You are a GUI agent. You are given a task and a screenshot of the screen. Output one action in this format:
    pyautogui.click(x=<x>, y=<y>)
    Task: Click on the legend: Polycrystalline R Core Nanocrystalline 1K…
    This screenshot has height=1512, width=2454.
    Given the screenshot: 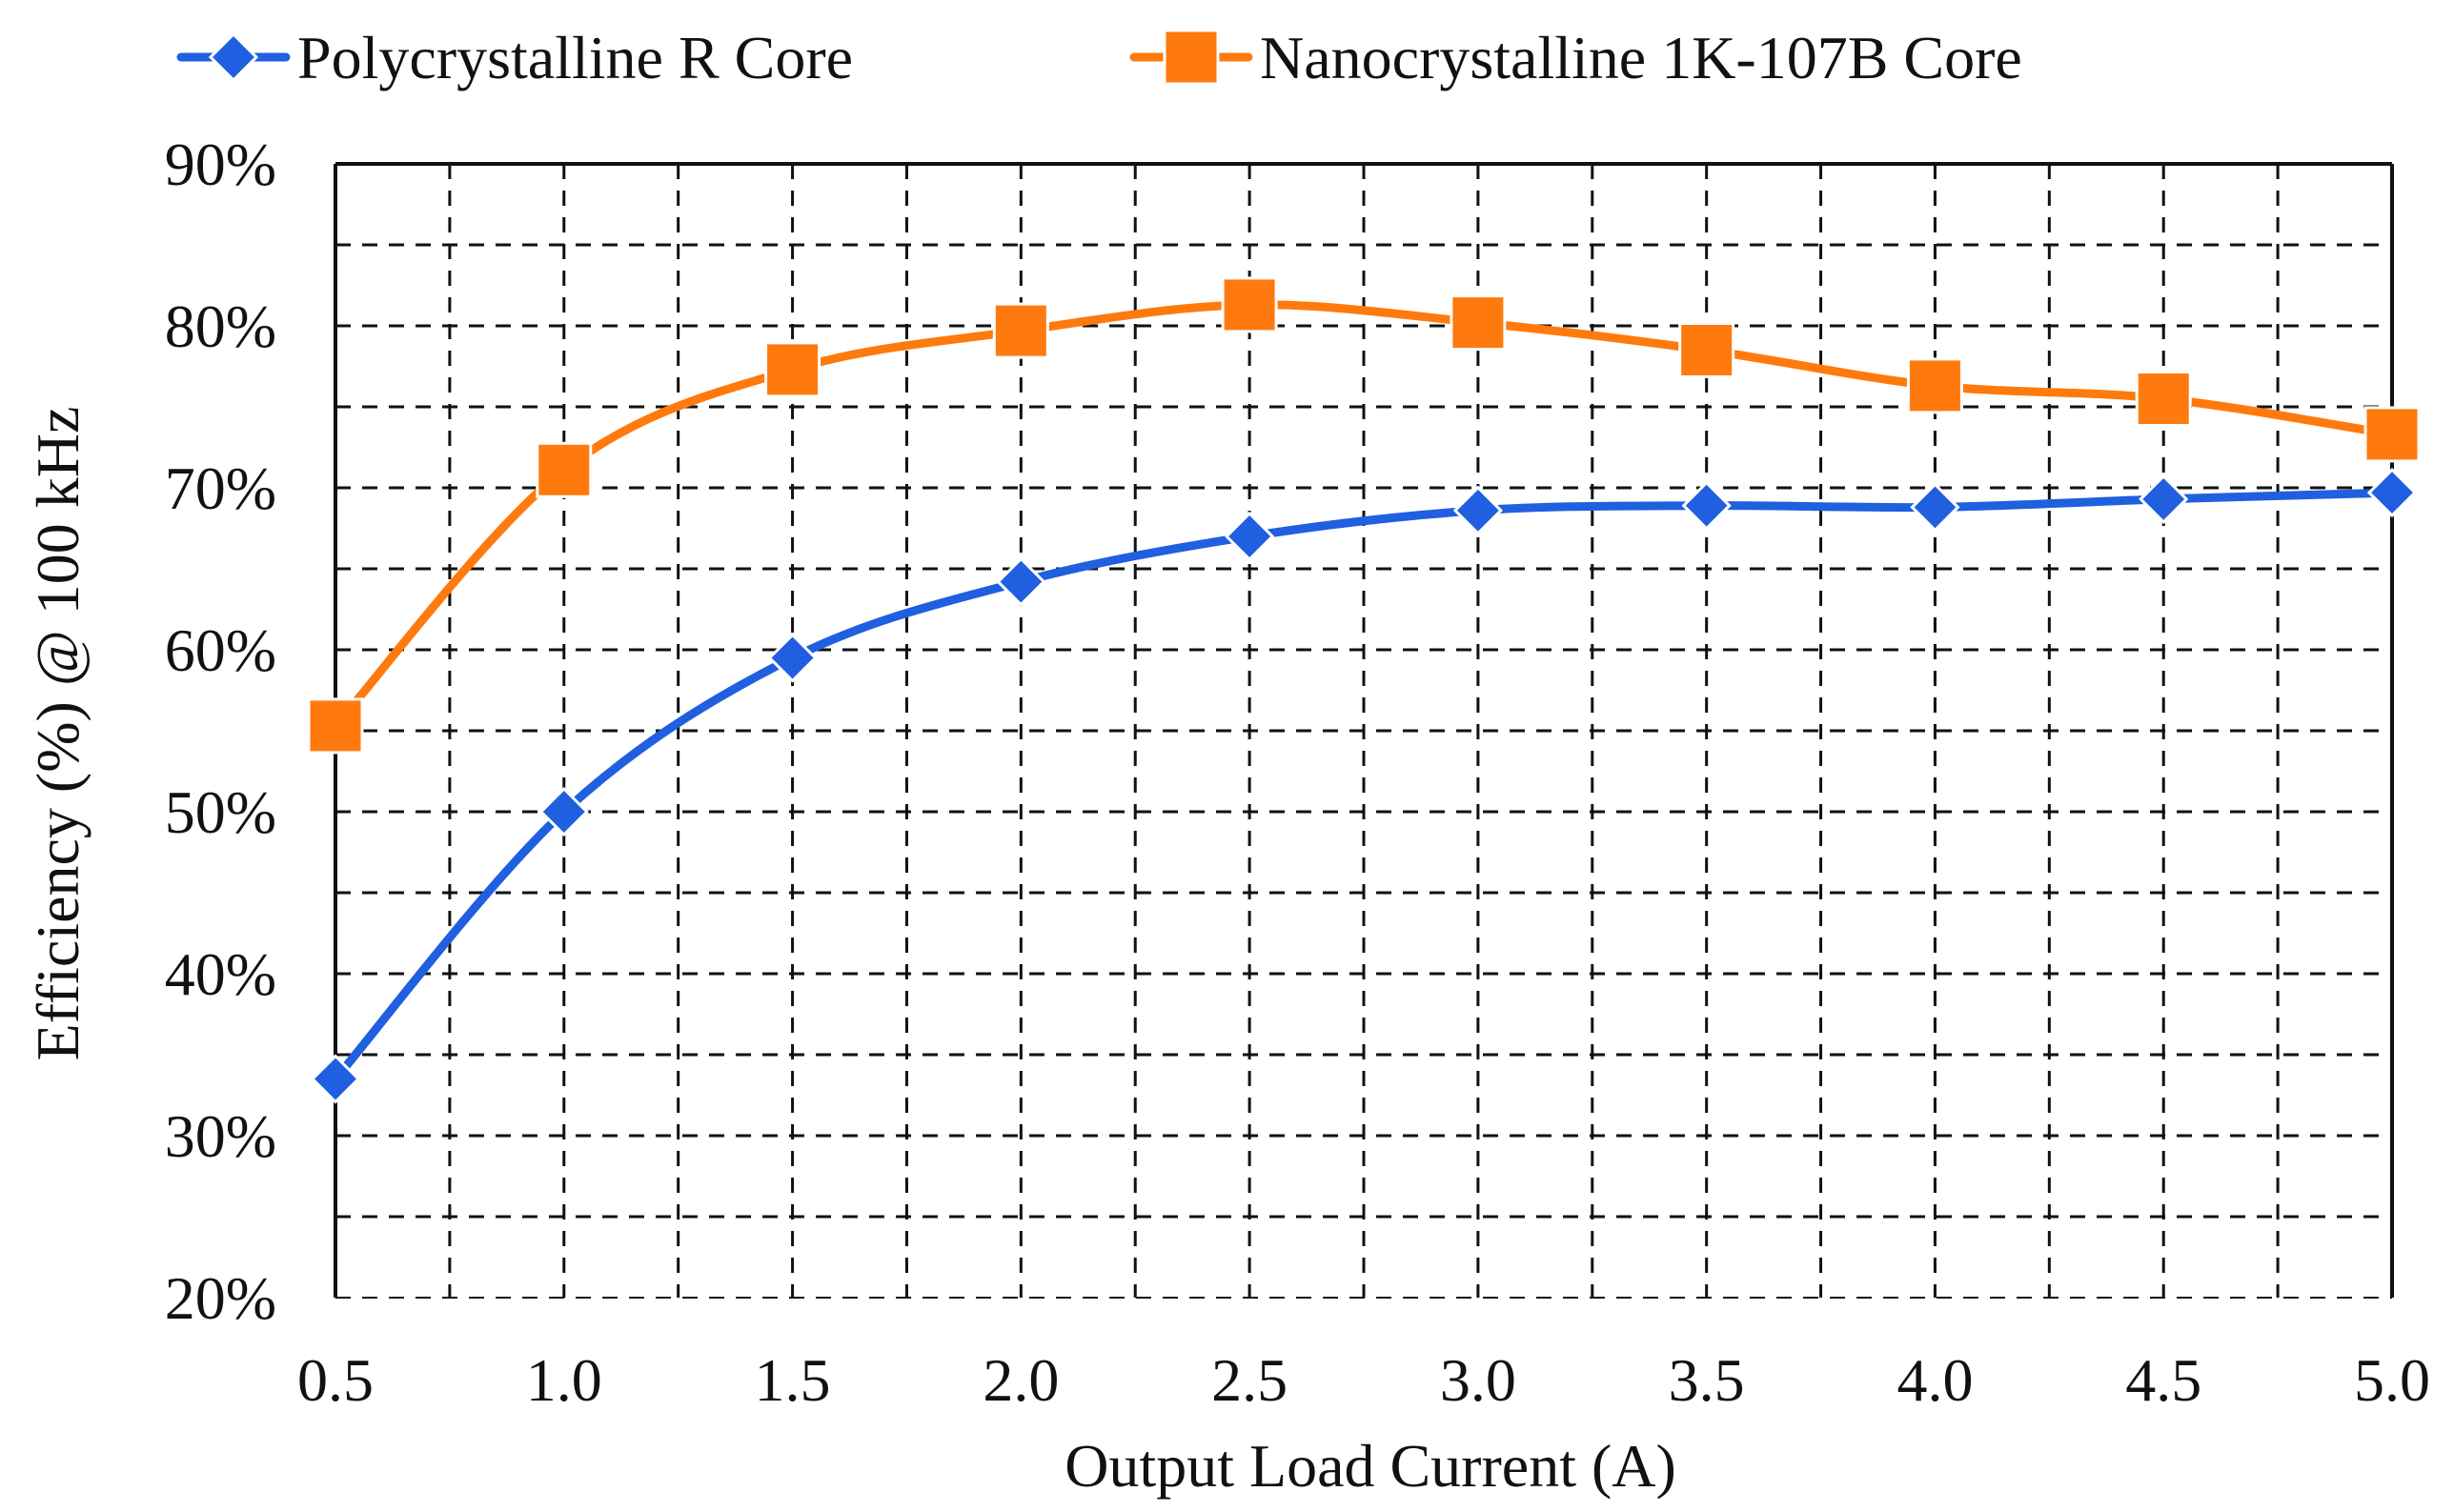 What is the action you would take?
    pyautogui.click(x=1099, y=58)
    